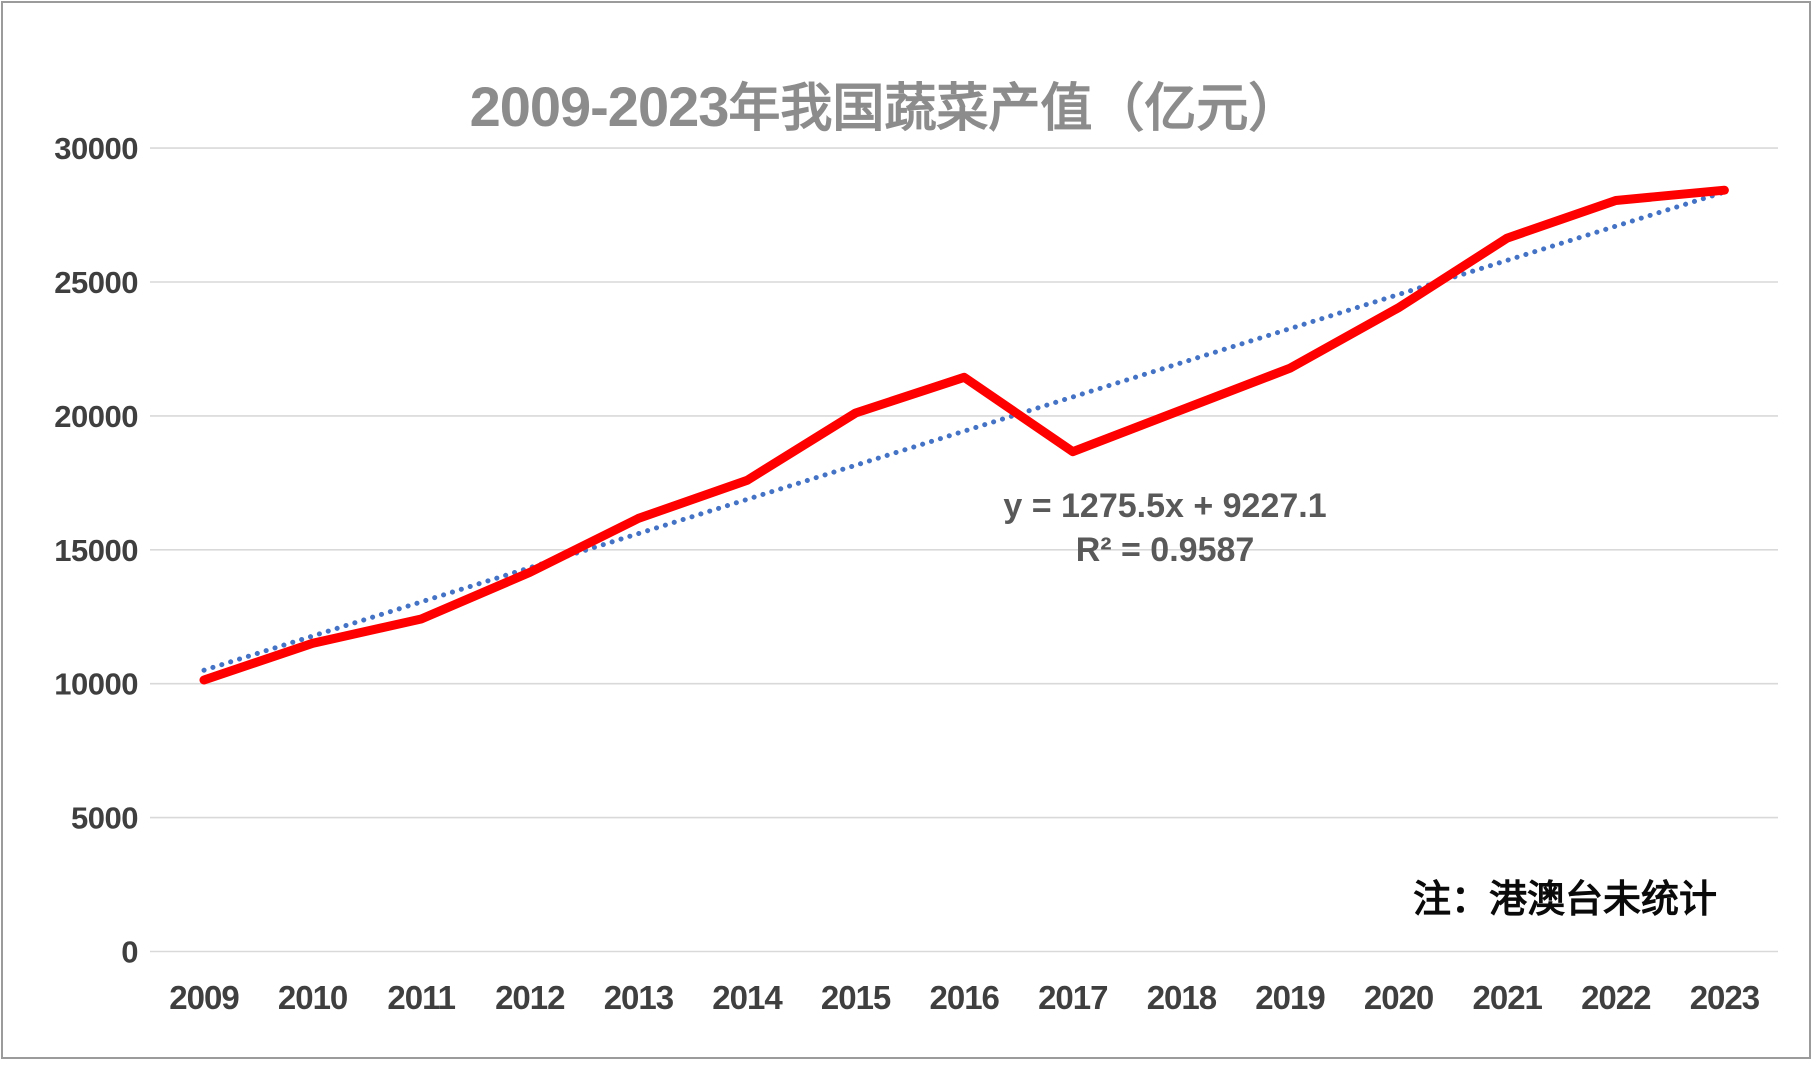 This screenshot has height=1080, width=1815. I want to click on y-tick-label: 30000, so click(96, 148).